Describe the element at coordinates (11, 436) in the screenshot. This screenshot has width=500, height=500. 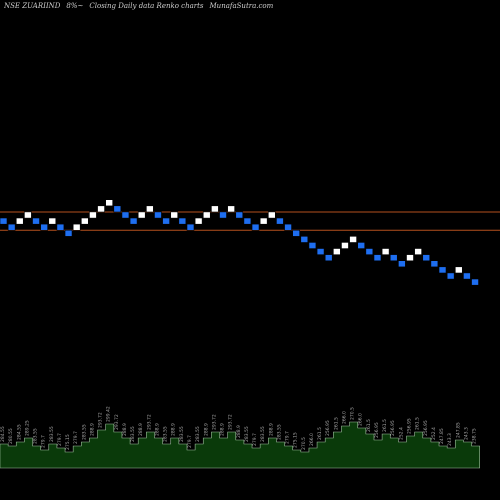
I see `volume-label-1: 280.55` at that location.